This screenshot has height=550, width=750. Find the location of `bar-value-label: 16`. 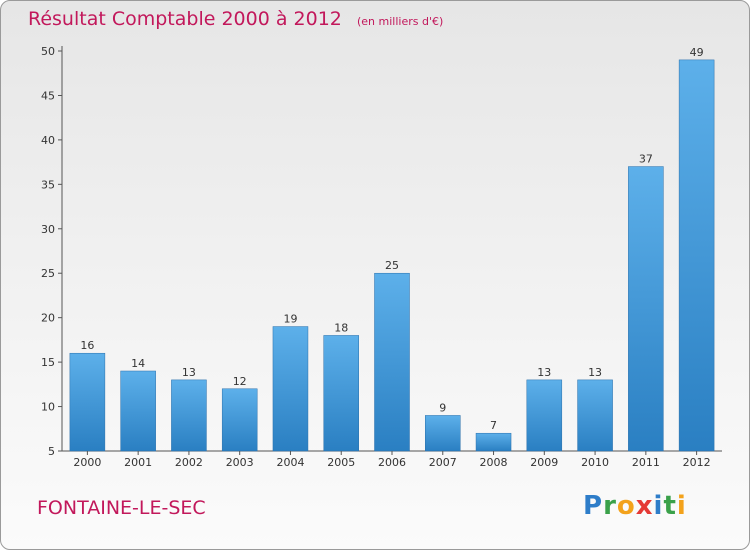

bar-value-label: 16 is located at coordinates (87, 345).